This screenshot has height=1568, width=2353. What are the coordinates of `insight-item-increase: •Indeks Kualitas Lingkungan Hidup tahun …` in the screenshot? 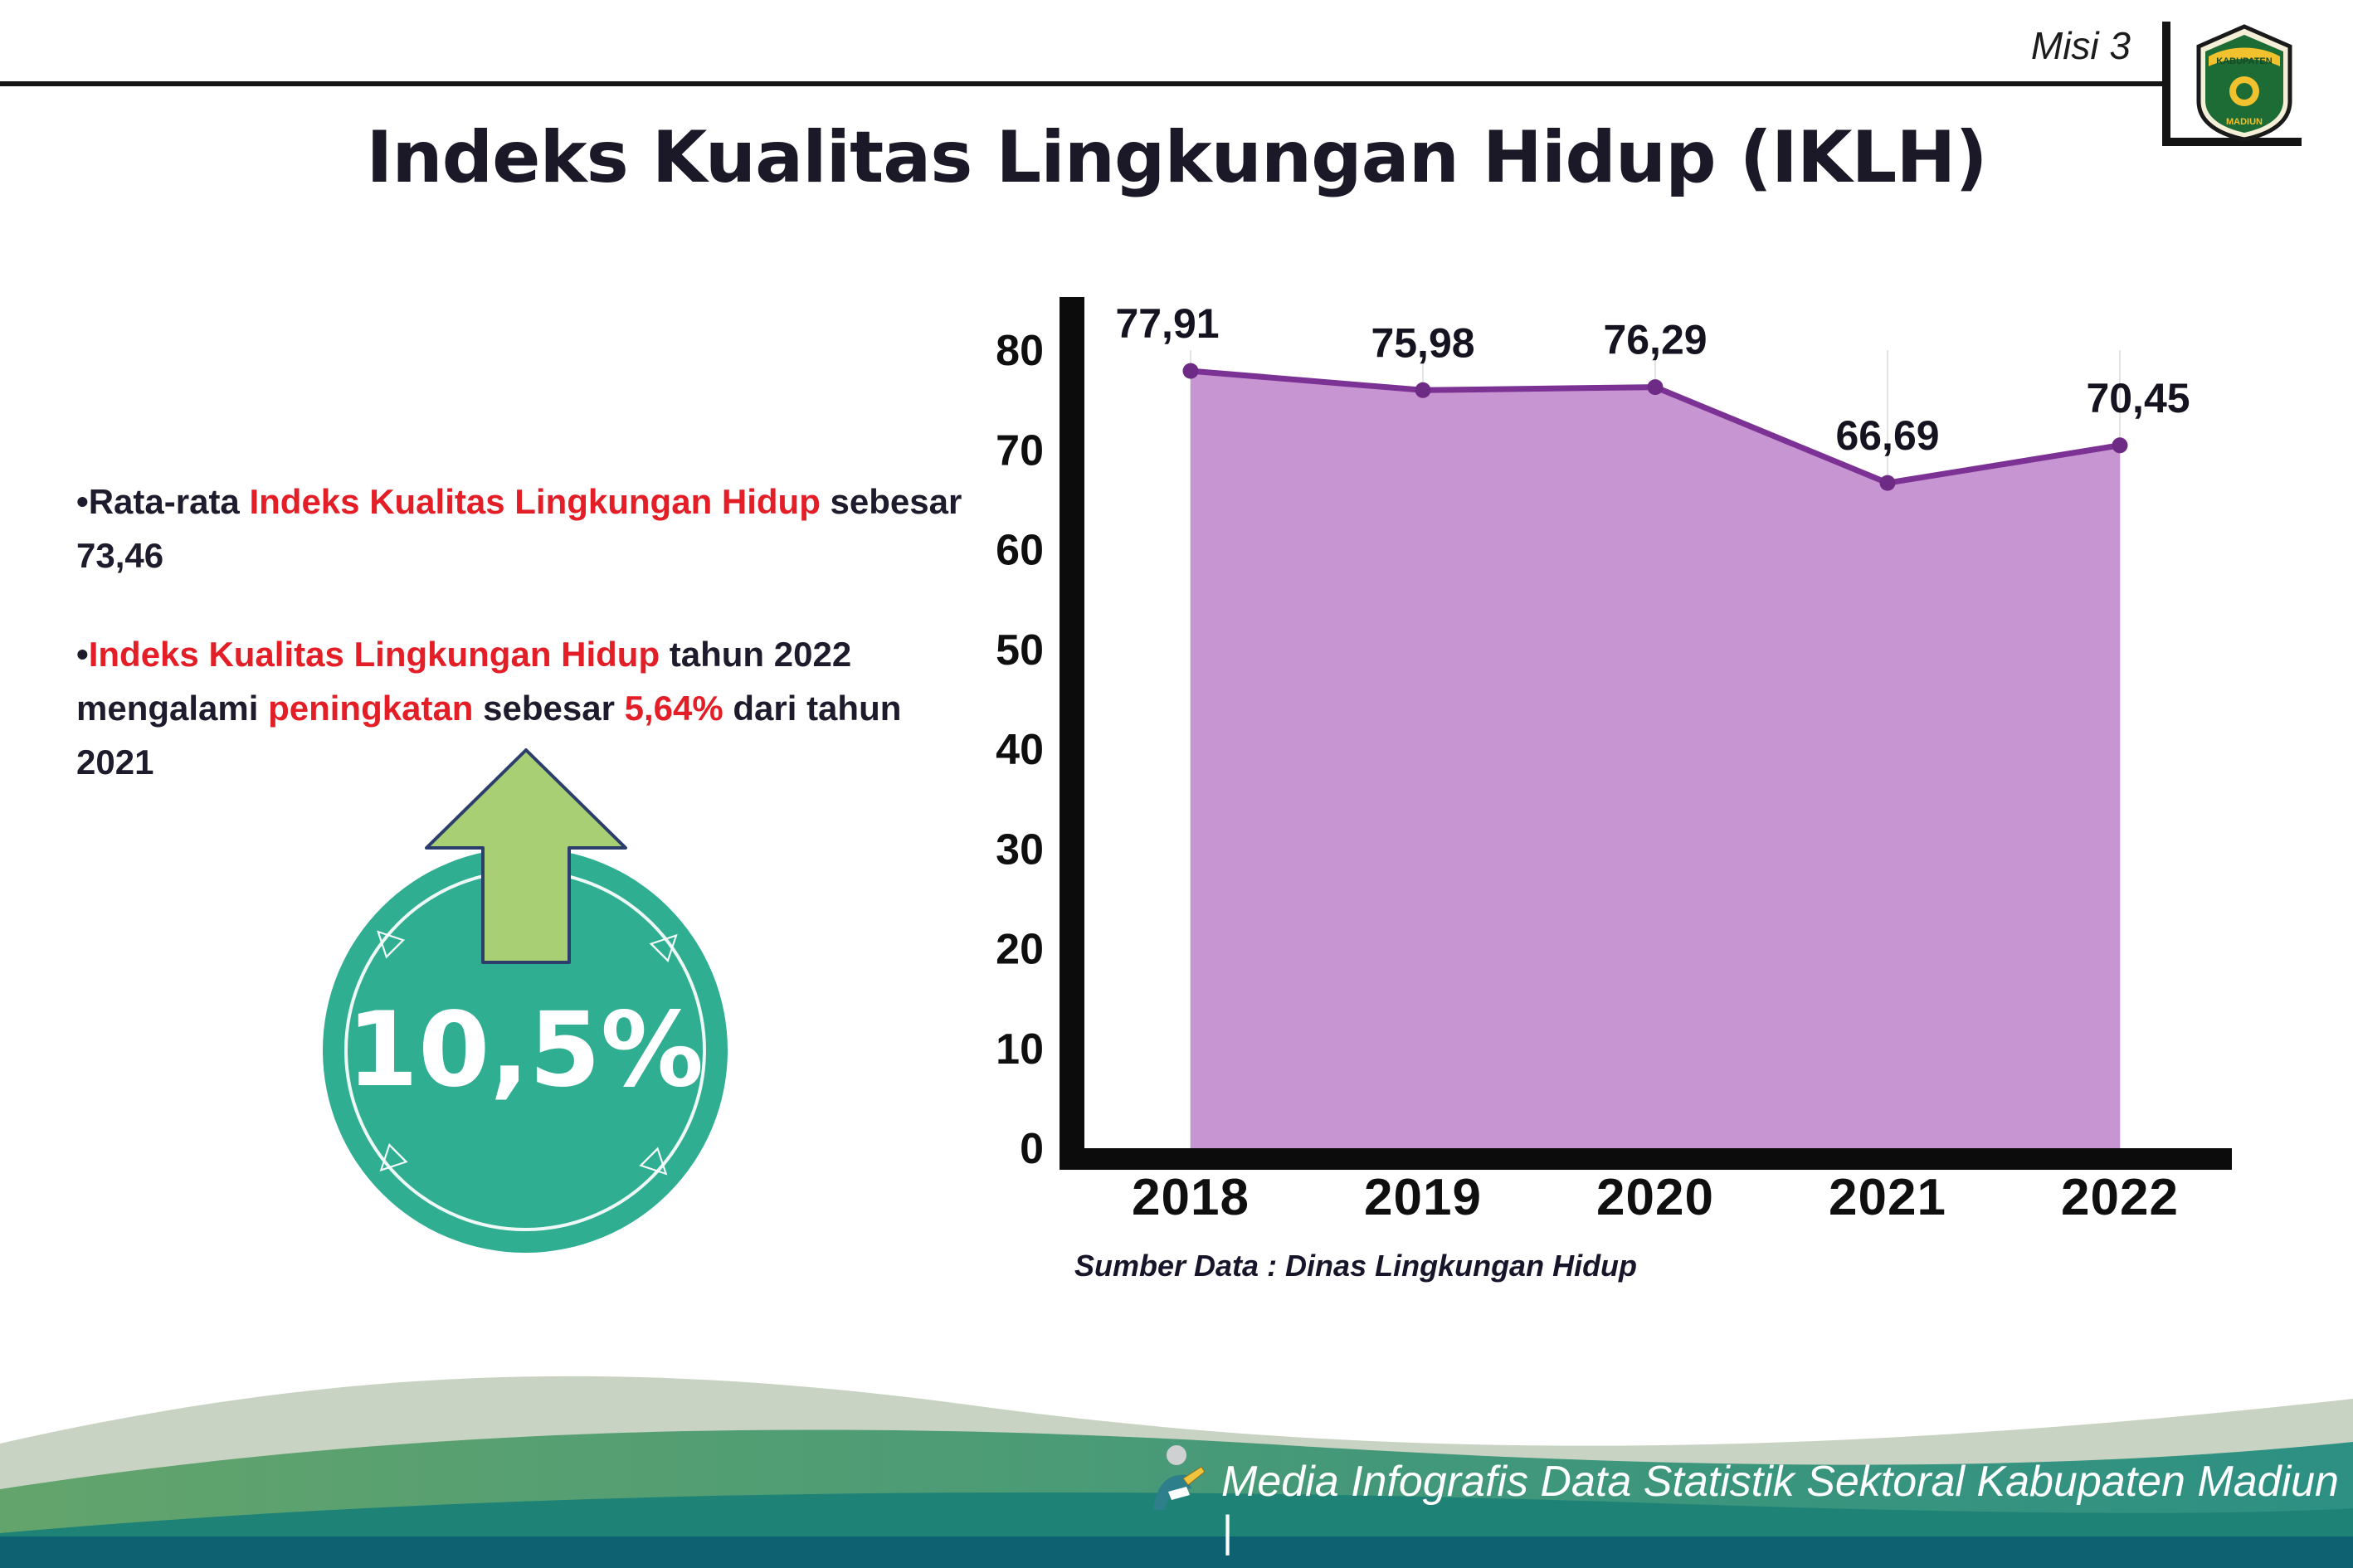 It's located at (528, 708).